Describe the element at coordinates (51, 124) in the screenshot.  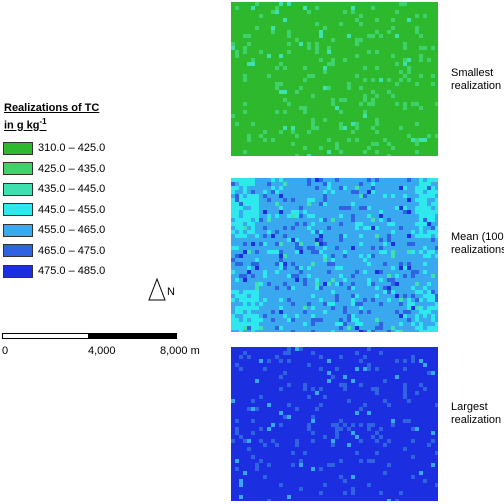
I see `legend-title-line2: in g kg-1` at that location.